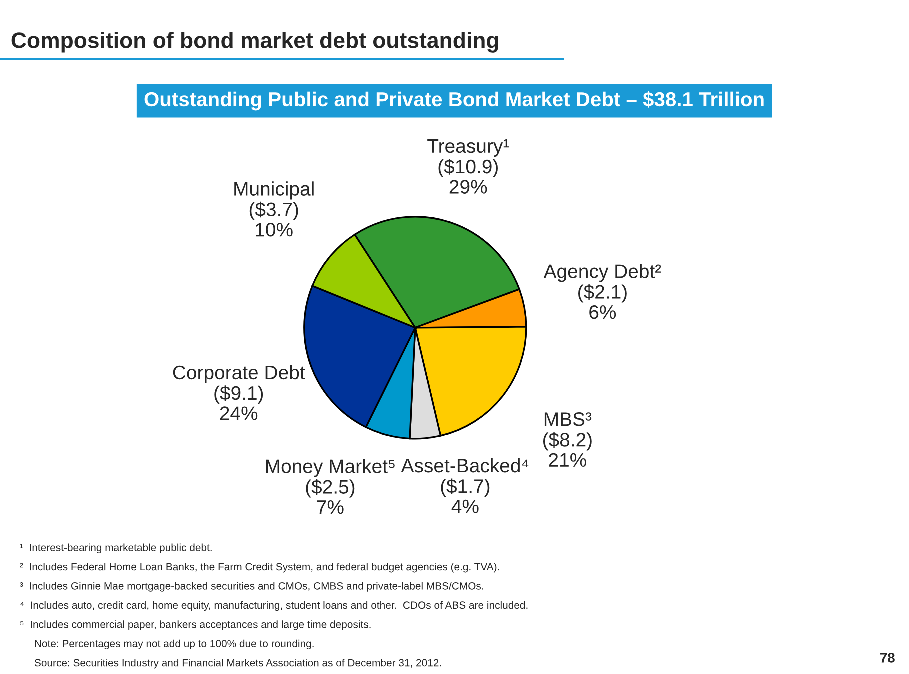 This screenshot has height=674, width=909. Describe the element at coordinates (239, 403) in the screenshot. I see `data-label: ($9.1) 24%` at that location.